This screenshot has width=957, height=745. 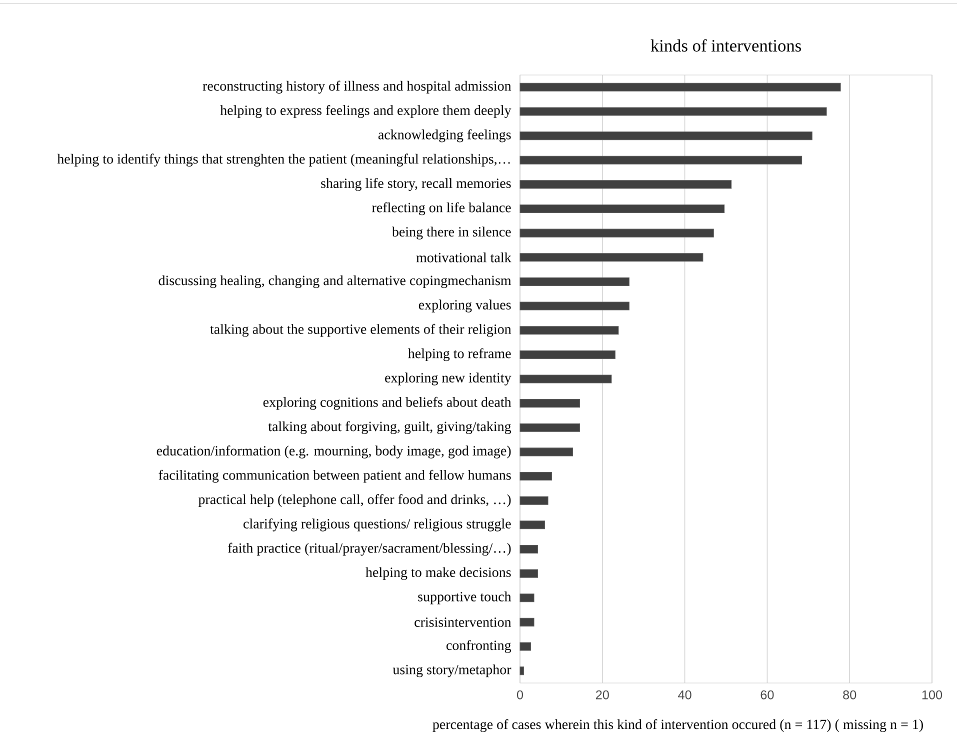 I want to click on y-tick-label: confronting, so click(x=479, y=646).